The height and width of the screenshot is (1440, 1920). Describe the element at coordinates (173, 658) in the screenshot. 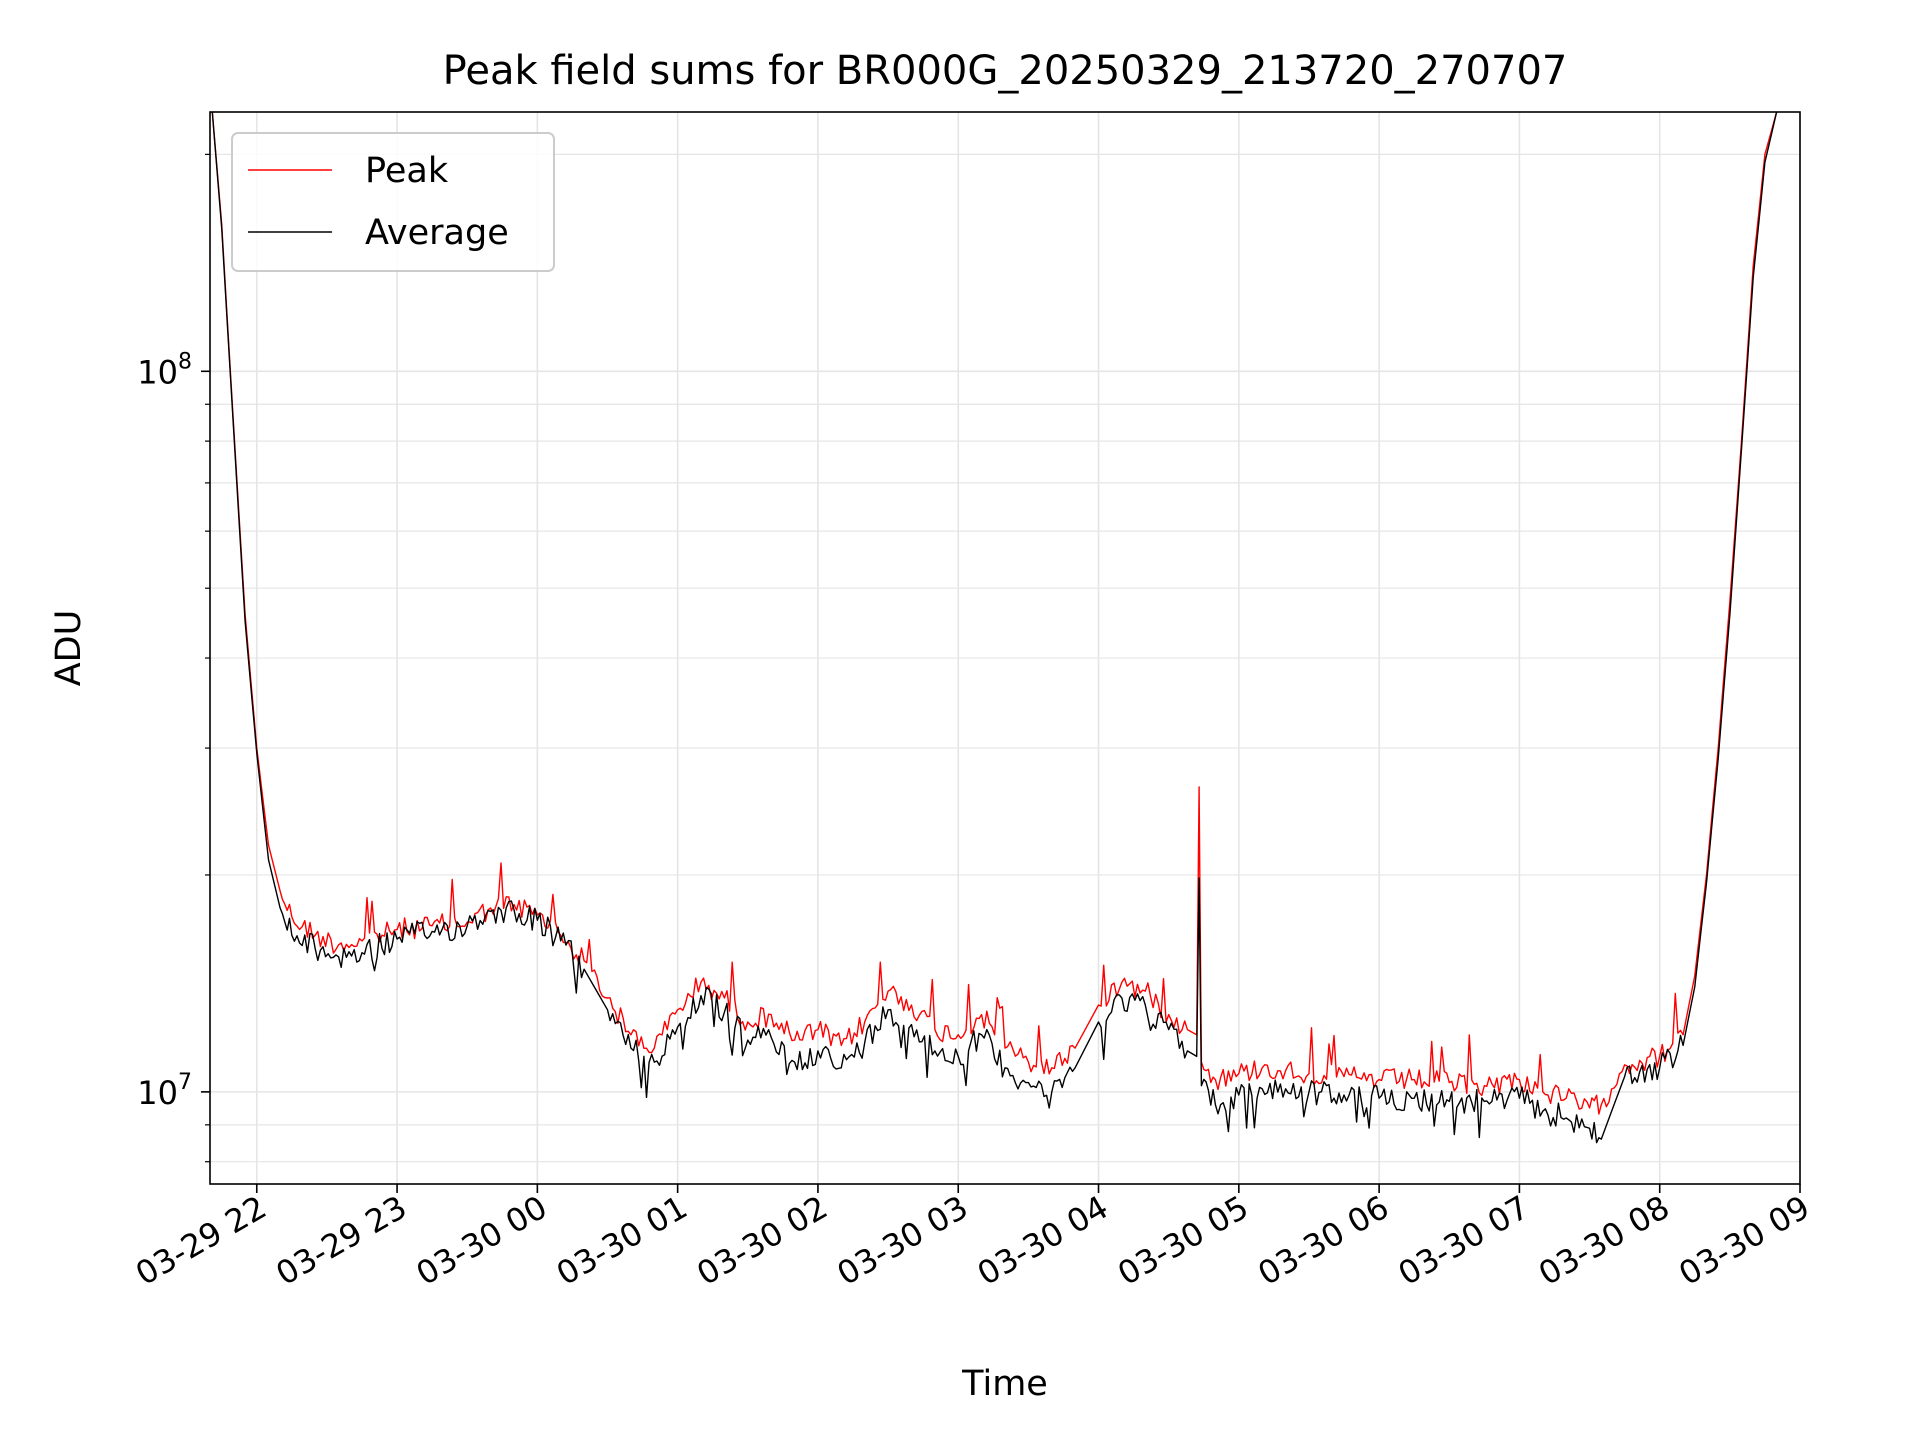

I see `y-axis-ticks: 10⁷ 10⁸` at that location.